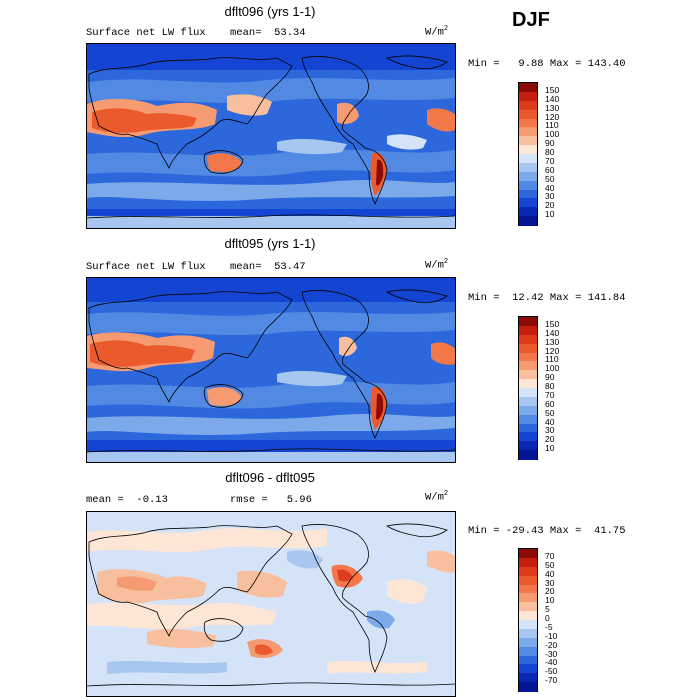  I want to click on panel-1-map, so click(271, 136).